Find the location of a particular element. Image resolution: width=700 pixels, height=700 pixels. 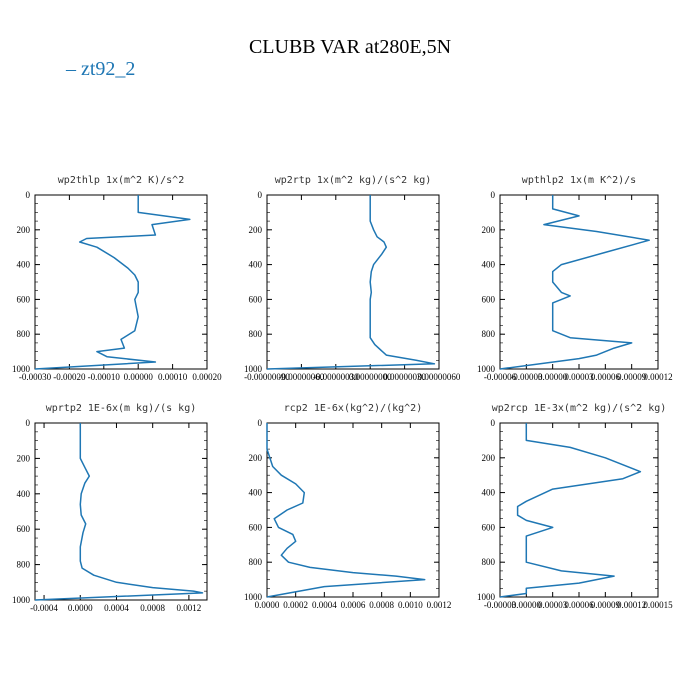

x-tick-label: -0.00010 is located at coordinates (104, 377).